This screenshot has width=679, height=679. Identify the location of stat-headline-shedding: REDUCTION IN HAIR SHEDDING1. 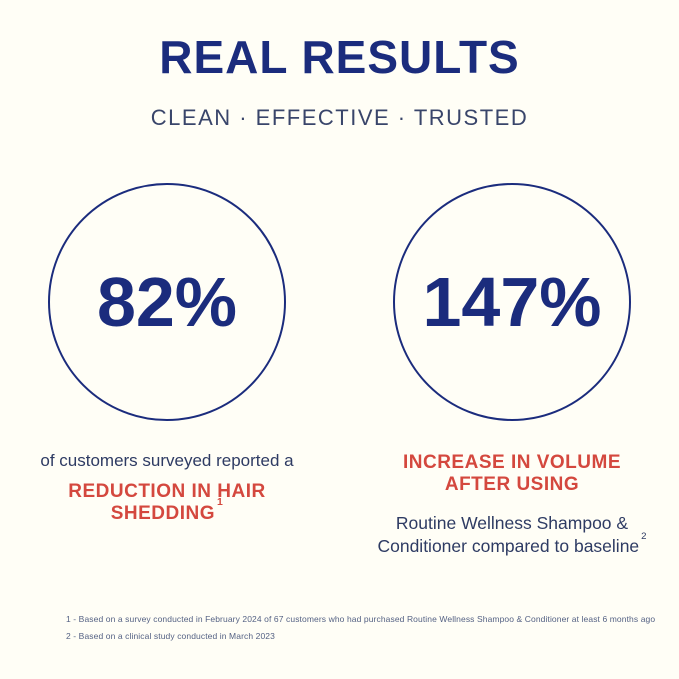
(166, 503).